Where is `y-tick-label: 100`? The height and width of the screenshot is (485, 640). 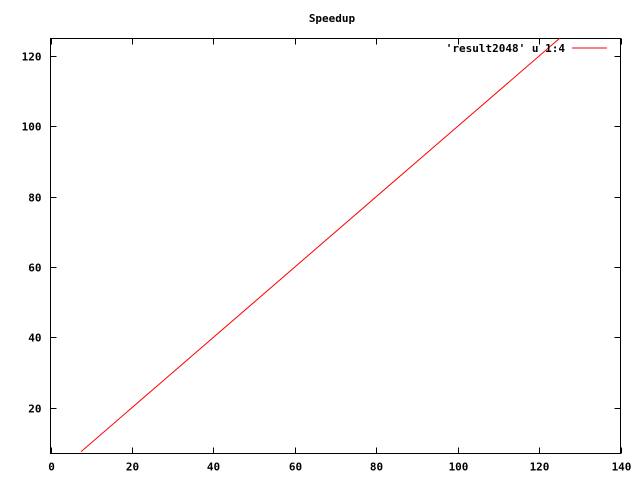 y-tick-label: 100 is located at coordinates (32, 127).